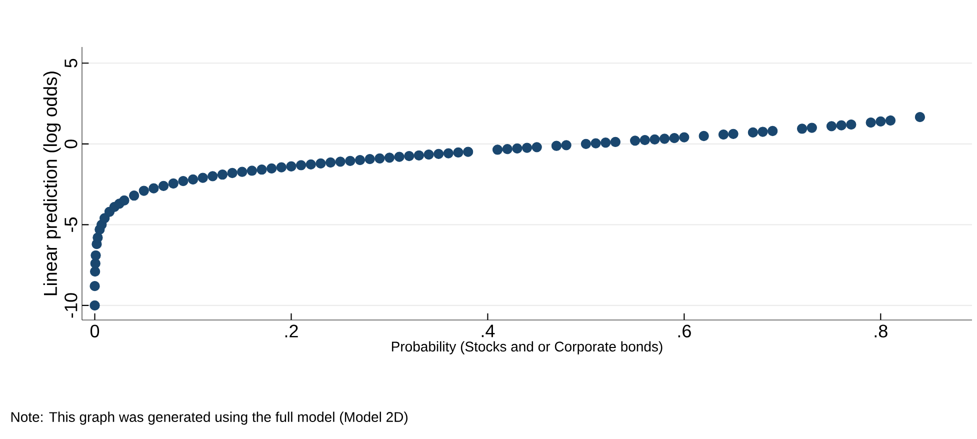 The height and width of the screenshot is (439, 977). What do you see at coordinates (684, 331) in the screenshot?
I see `x-tick-label: .6` at bounding box center [684, 331].